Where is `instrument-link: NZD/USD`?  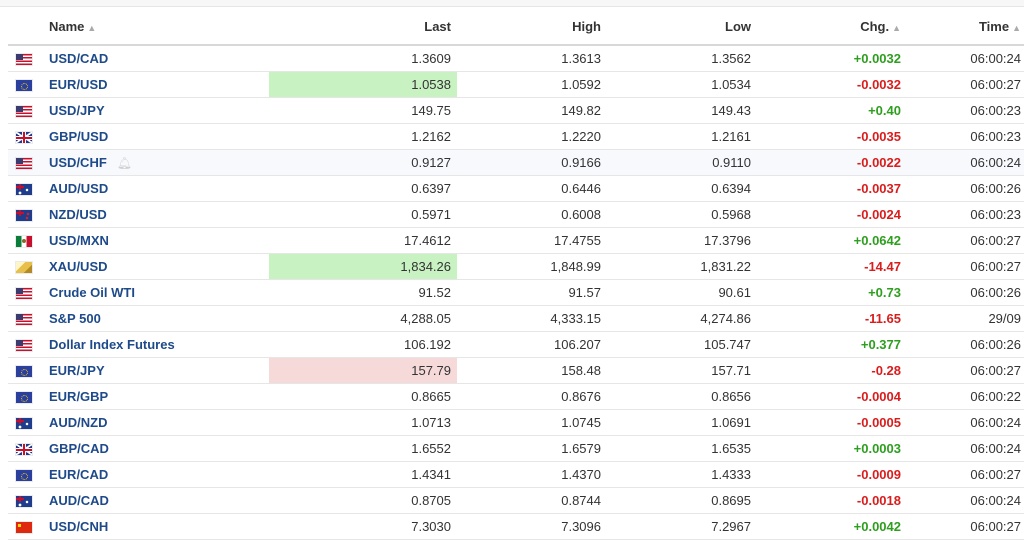
instrument-link: NZD/USD is located at coordinates (78, 214).